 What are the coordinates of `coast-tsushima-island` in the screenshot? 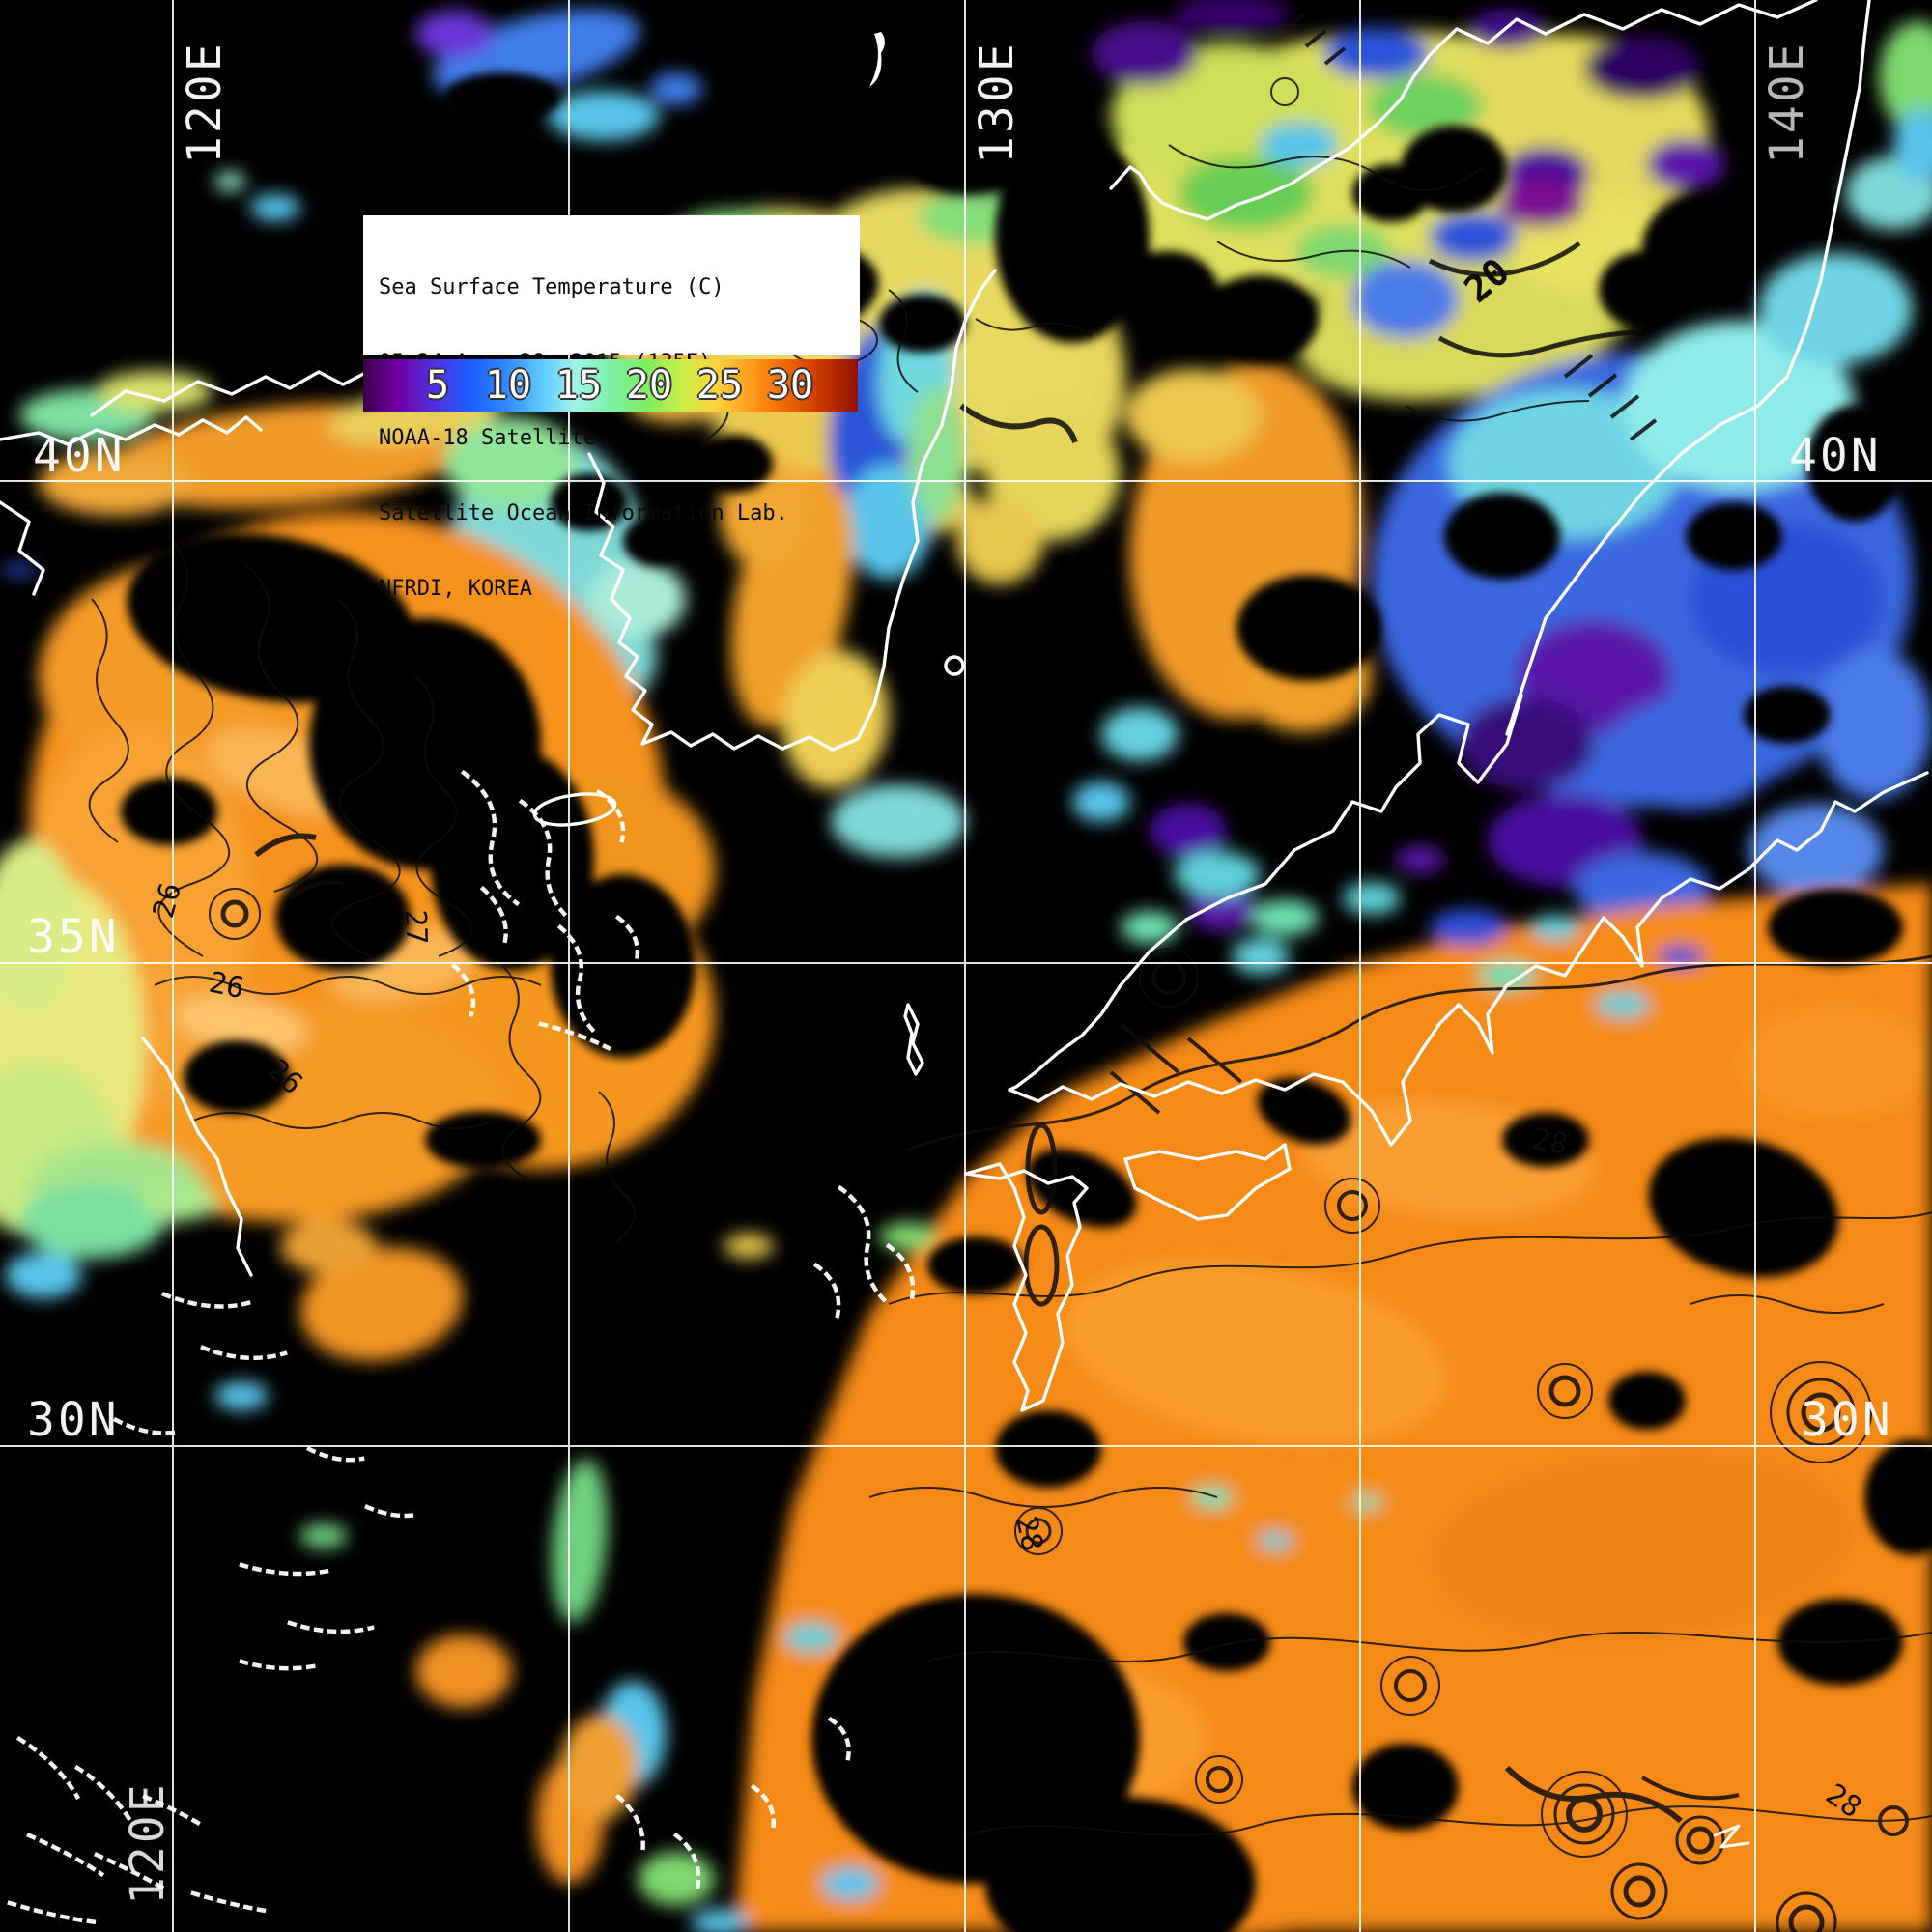 It's located at (913, 1039).